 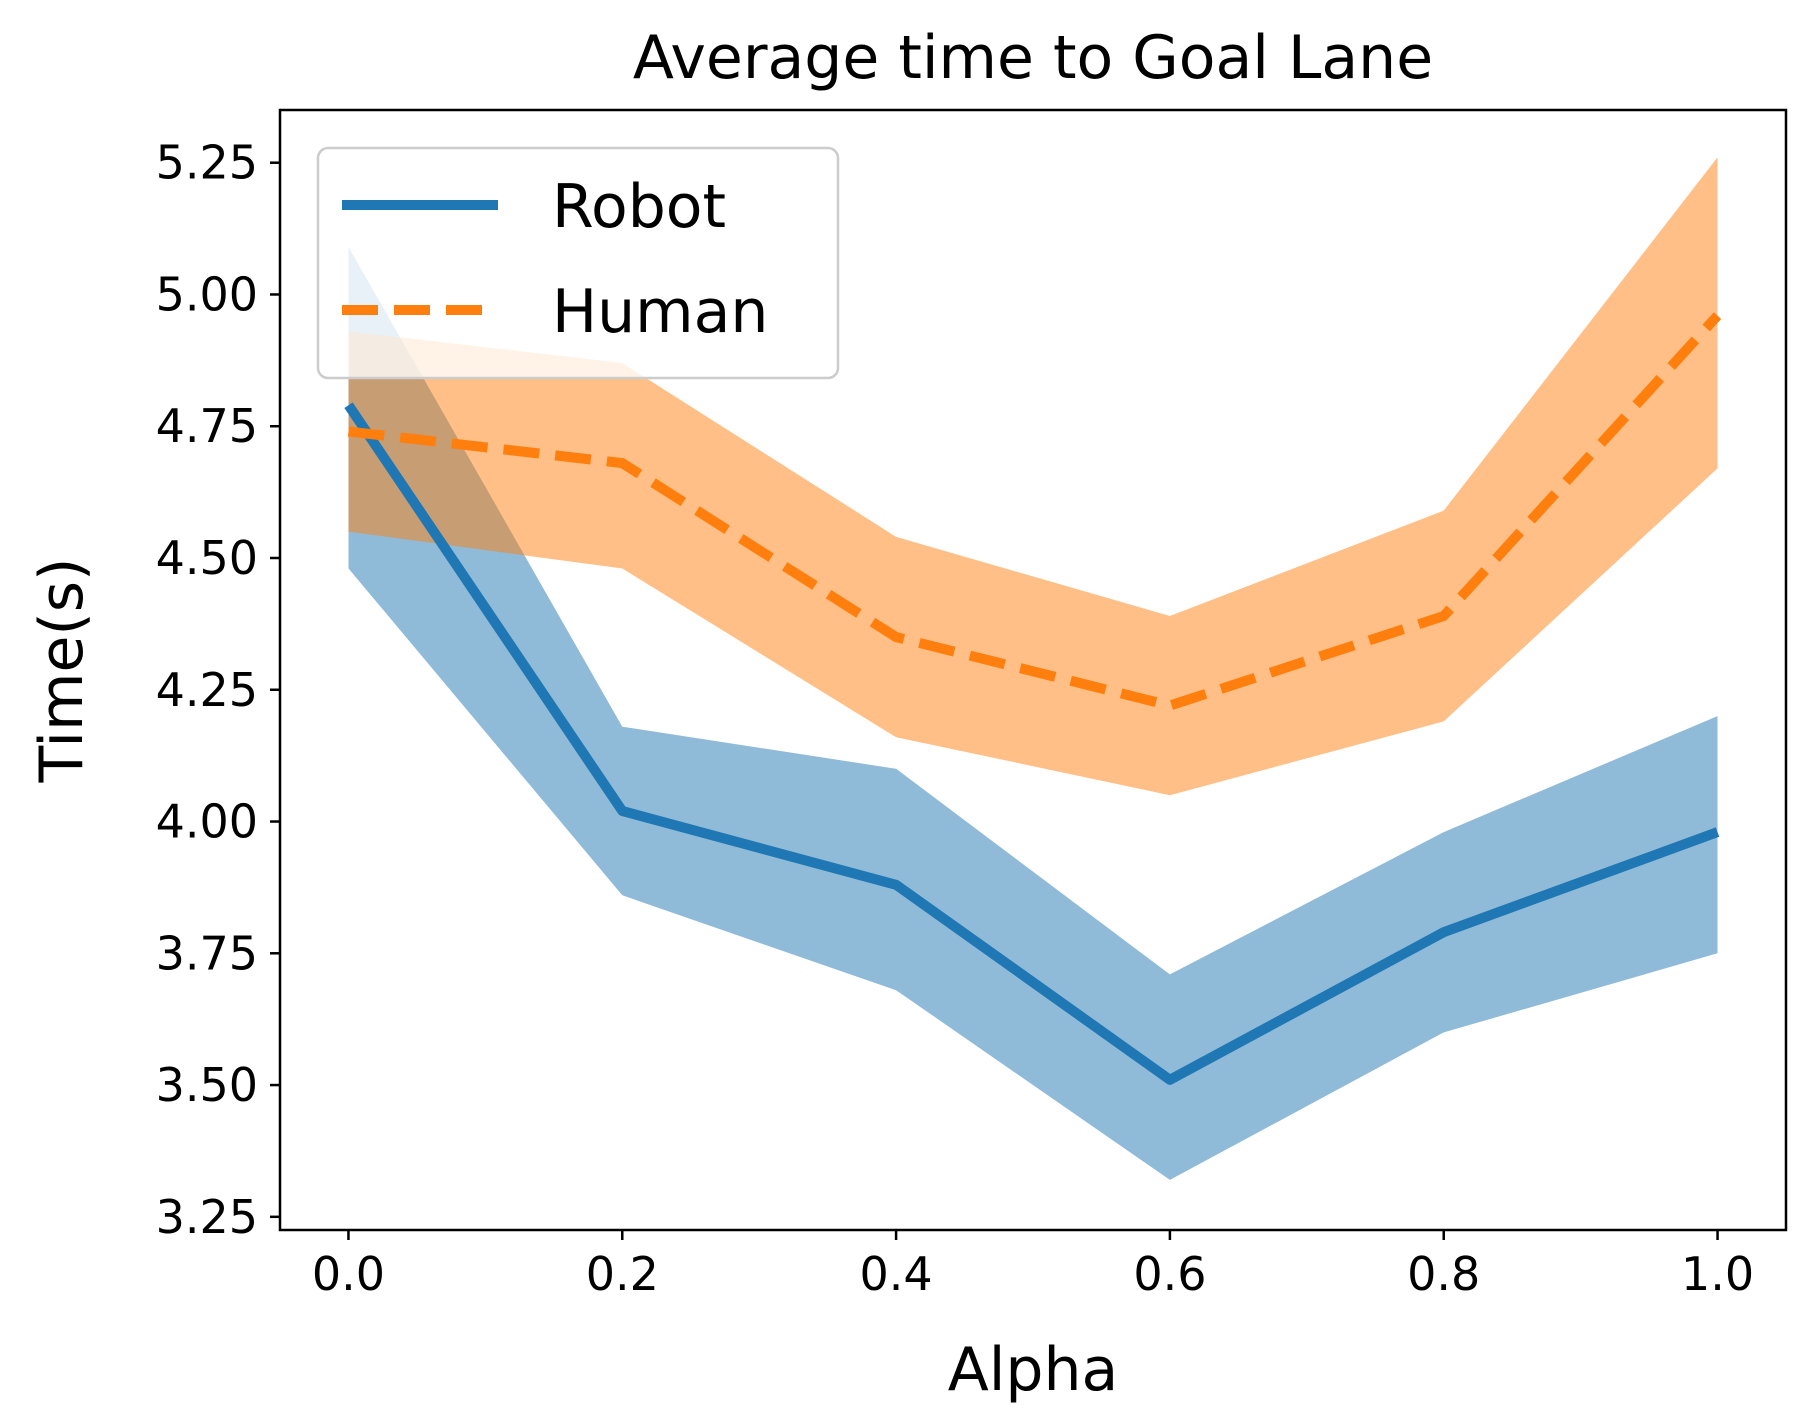 I want to click on x-axis-ticks: 0.0 0.2 0.4 0.6 0.8 1.0, so click(x=1033, y=1265).